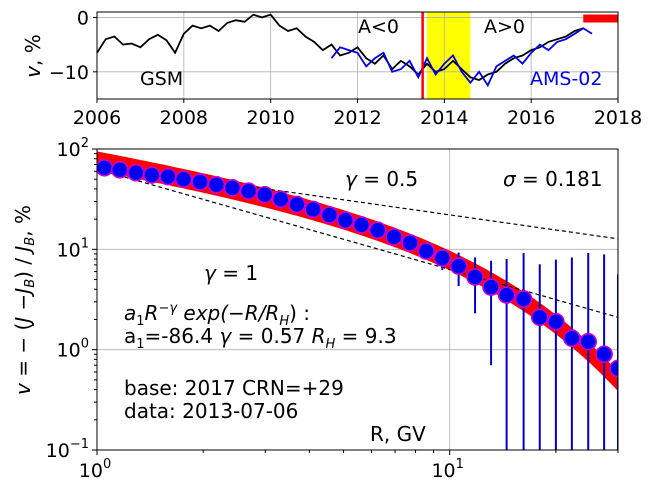 The height and width of the screenshot is (504, 650). Describe the element at coordinates (73, 349) in the screenshot. I see `y-tick-label: 10⁰` at that location.